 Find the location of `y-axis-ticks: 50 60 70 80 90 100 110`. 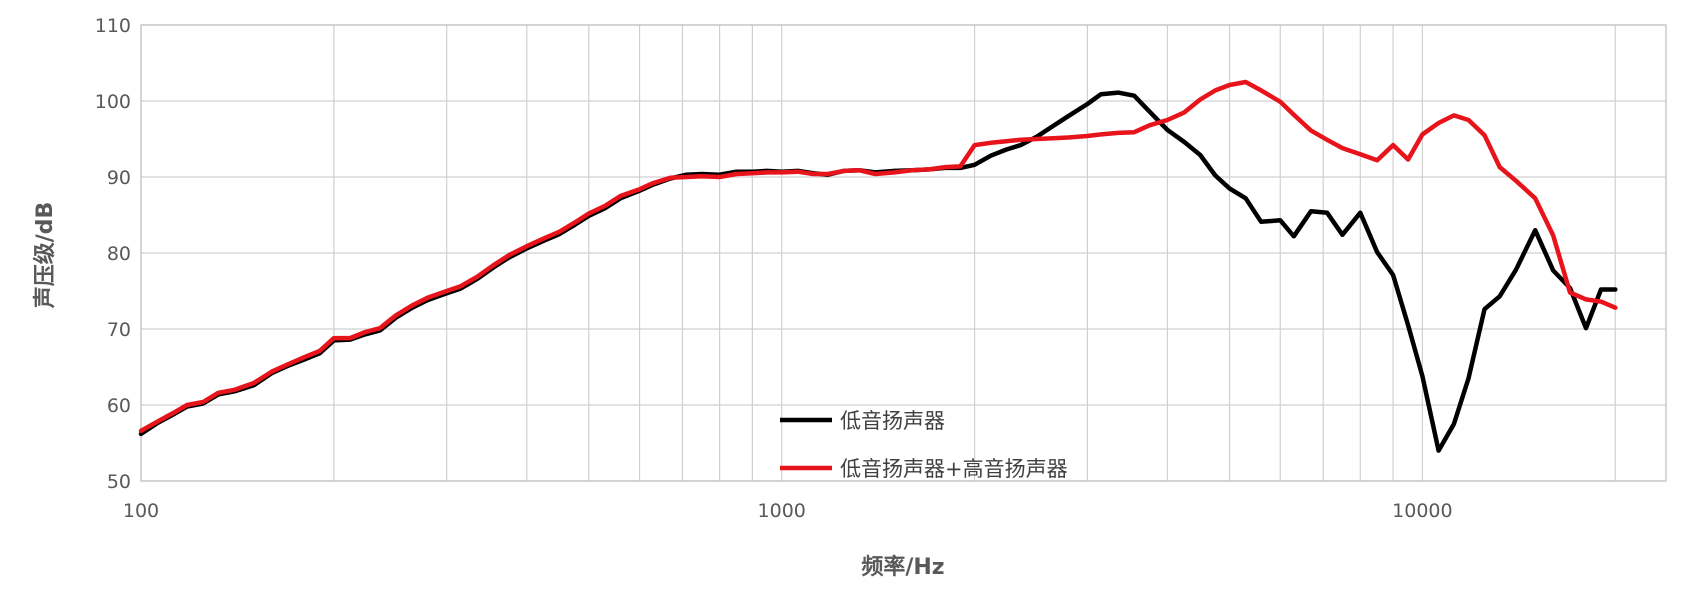

y-axis-ticks: 50 60 70 80 90 100 110 is located at coordinates (113, 254).